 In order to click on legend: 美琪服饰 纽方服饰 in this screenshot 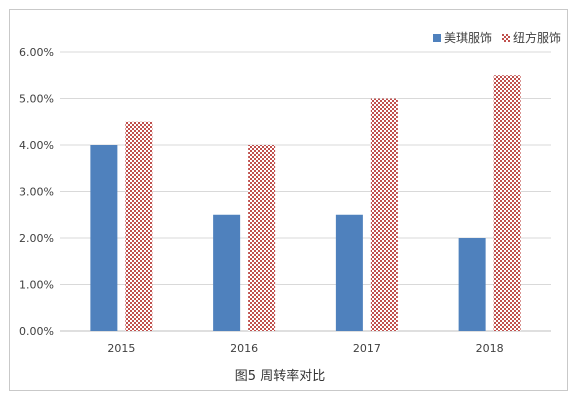, I will do `click(497, 37)`.